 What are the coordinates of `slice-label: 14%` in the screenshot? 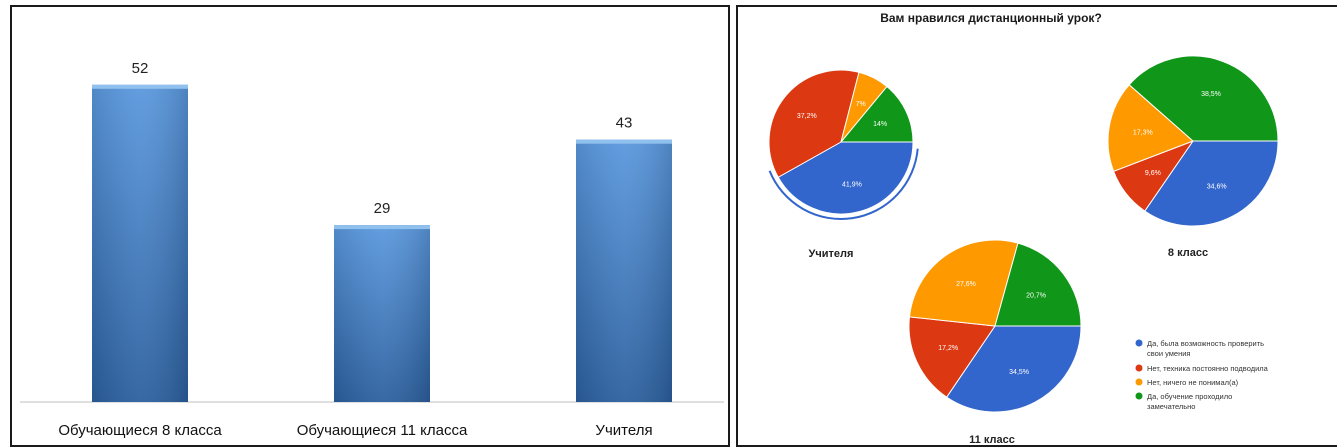 It's located at (880, 124).